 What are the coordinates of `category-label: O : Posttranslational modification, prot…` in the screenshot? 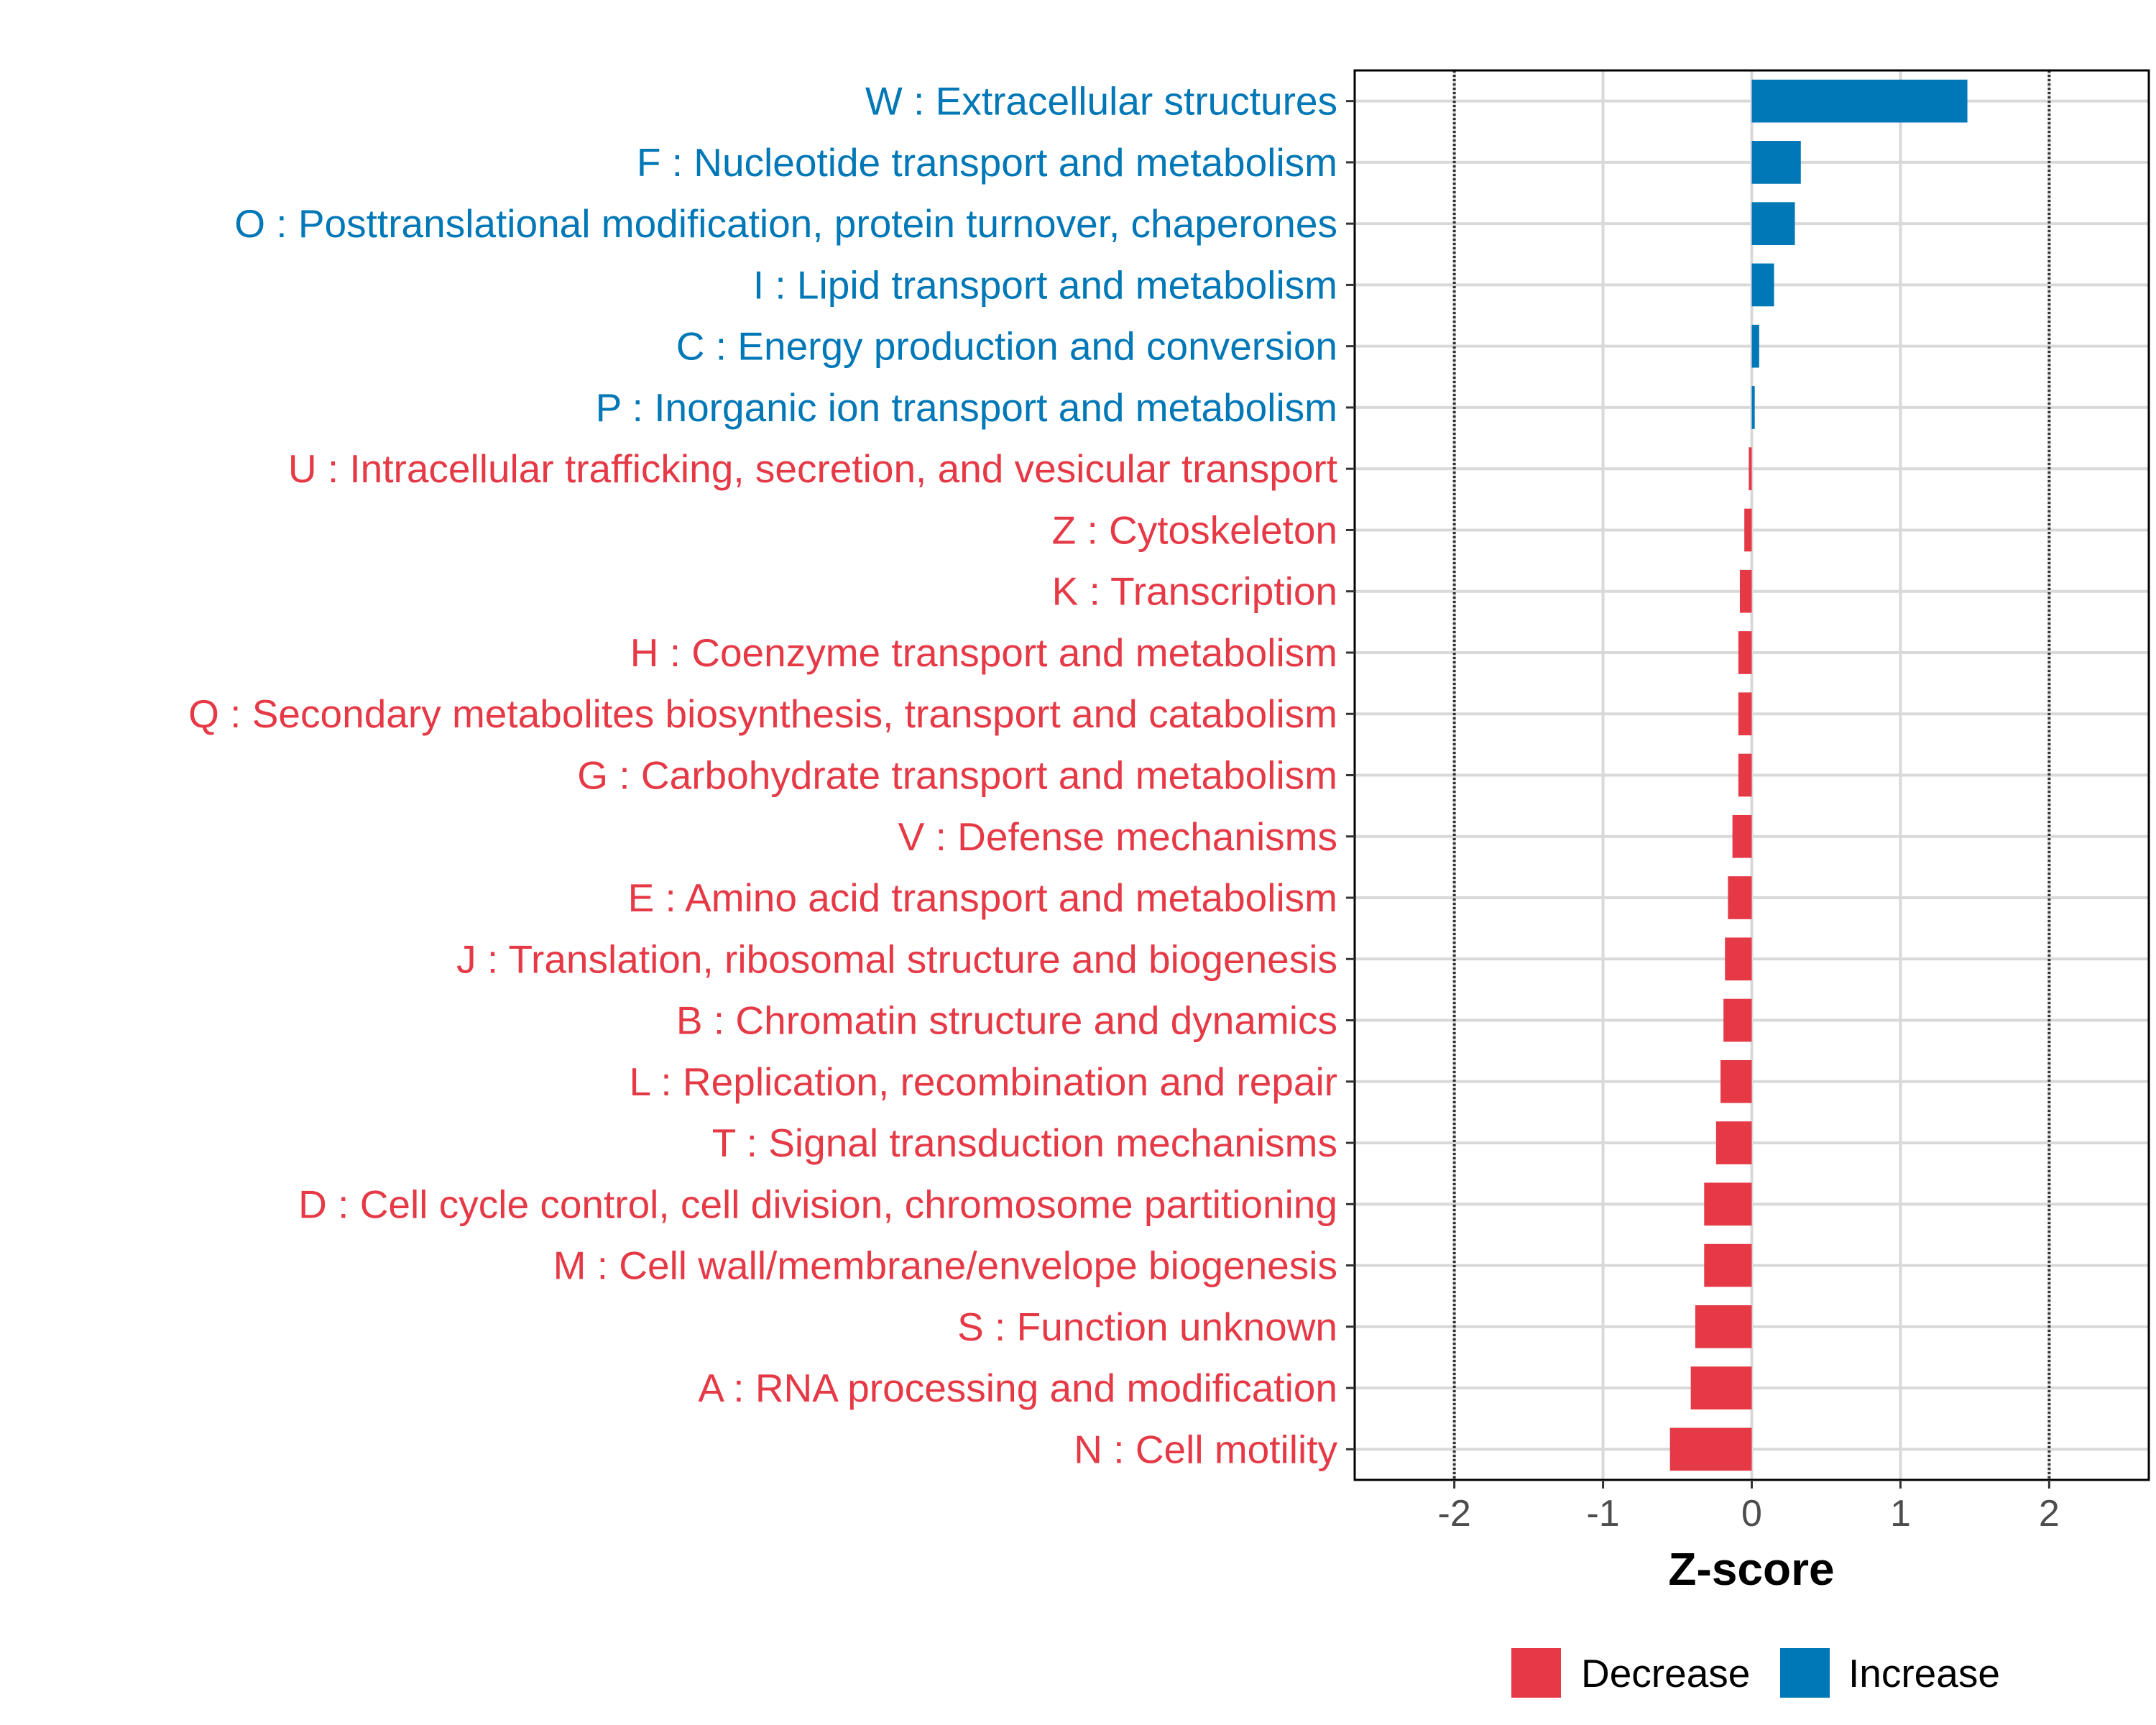 It's located at (785, 223).